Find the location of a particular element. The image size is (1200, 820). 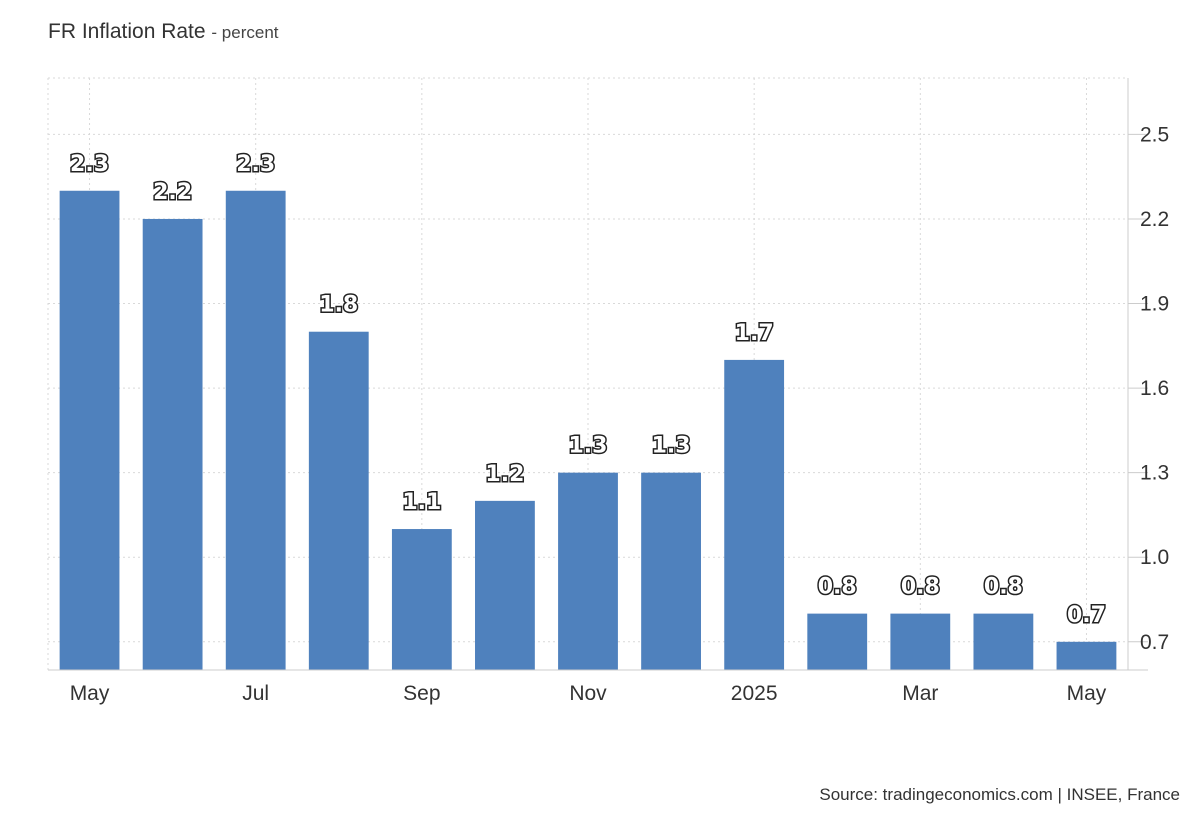

y-tick-label: 0.7 is located at coordinates (1154, 642).